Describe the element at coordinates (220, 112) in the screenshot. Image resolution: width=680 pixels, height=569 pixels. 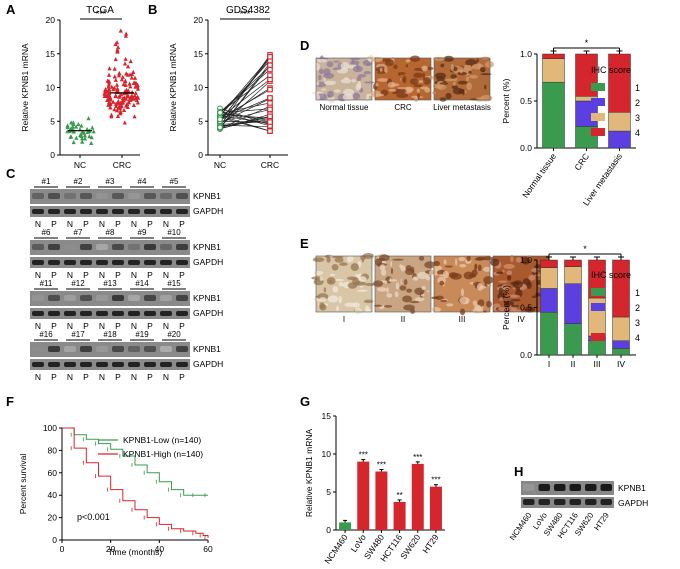
I see `b-nc-point` at that location.